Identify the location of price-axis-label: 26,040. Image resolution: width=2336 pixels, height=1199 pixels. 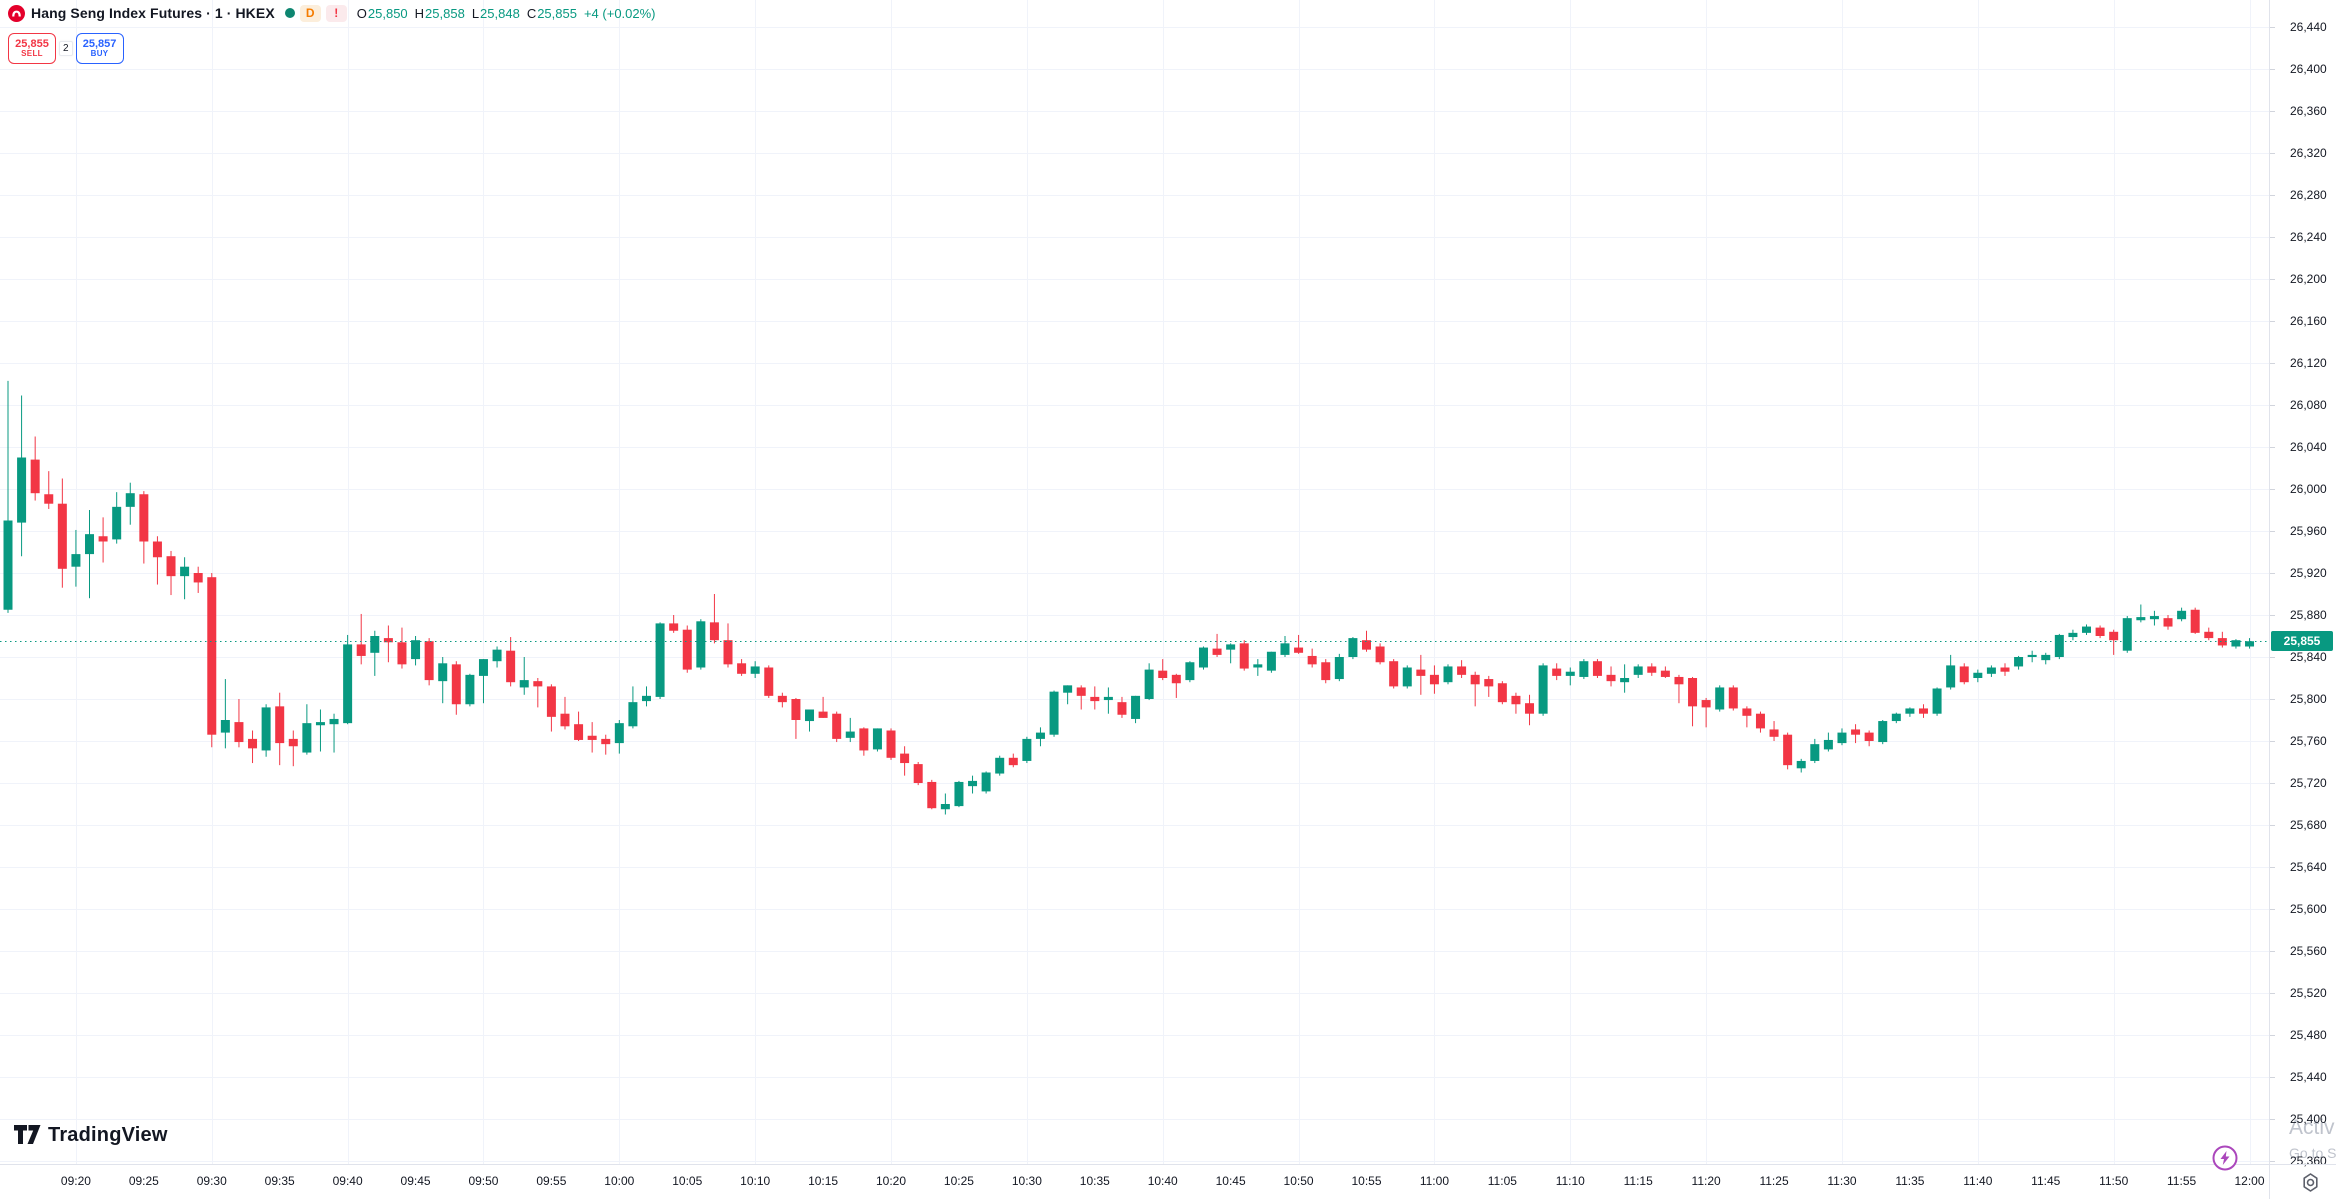
(2308, 447).